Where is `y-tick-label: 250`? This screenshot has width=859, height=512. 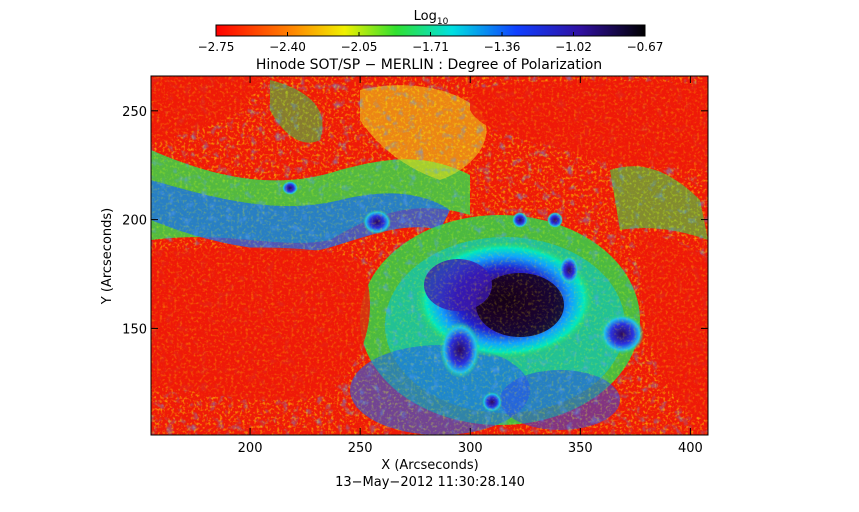
y-tick-label: 250 is located at coordinates (134, 112).